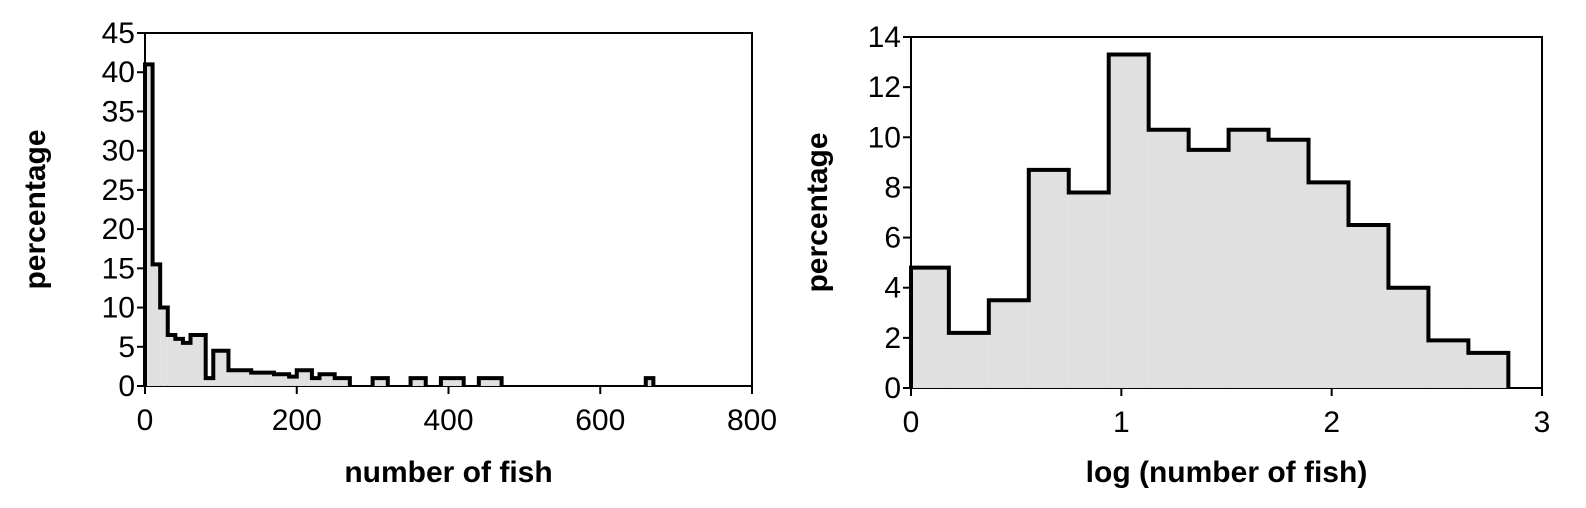 This screenshot has height=508, width=1586. What do you see at coordinates (448, 472) in the screenshot?
I see `x-axis-label: number of fish` at bounding box center [448, 472].